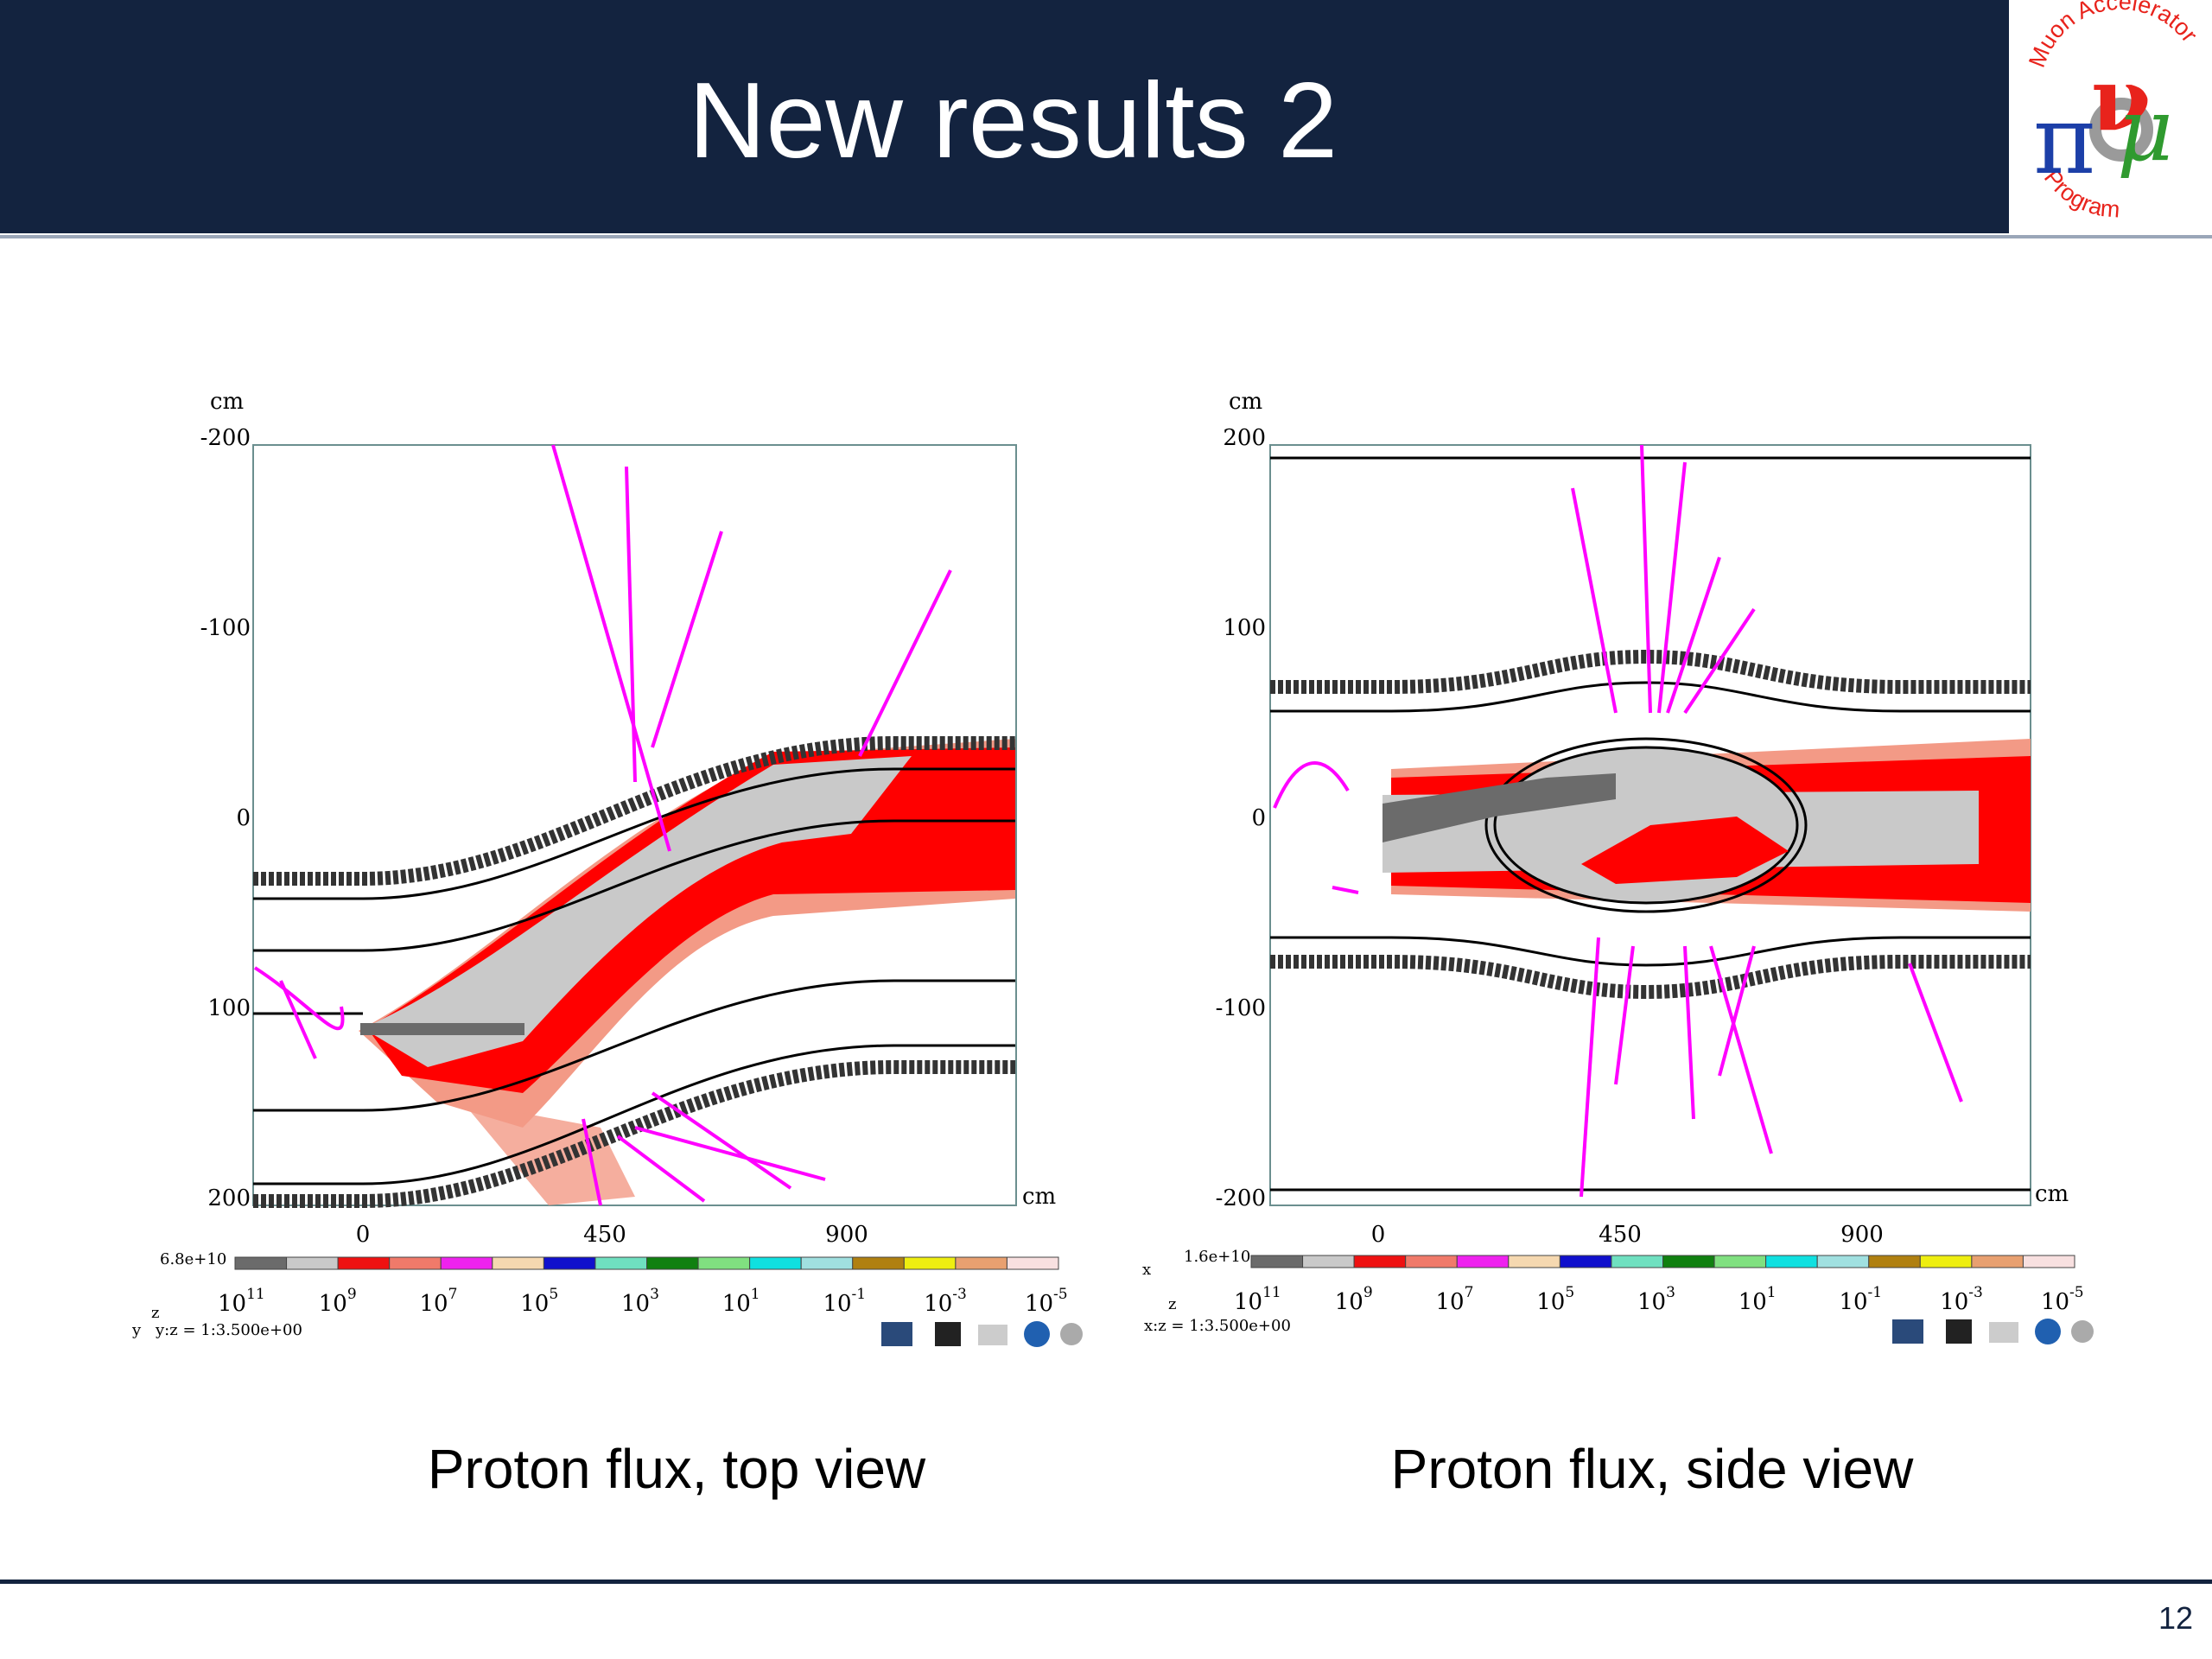  I want to click on page-number: 12, so click(2175, 1618).